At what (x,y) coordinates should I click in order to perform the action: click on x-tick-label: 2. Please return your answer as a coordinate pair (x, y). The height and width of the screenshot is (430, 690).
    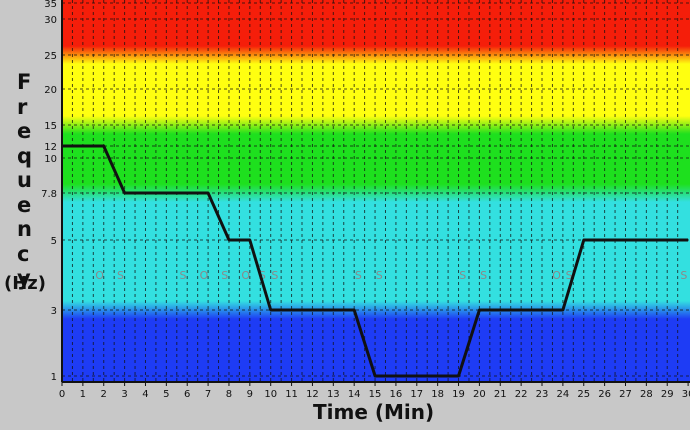
    Looking at the image, I should click on (104, 394).